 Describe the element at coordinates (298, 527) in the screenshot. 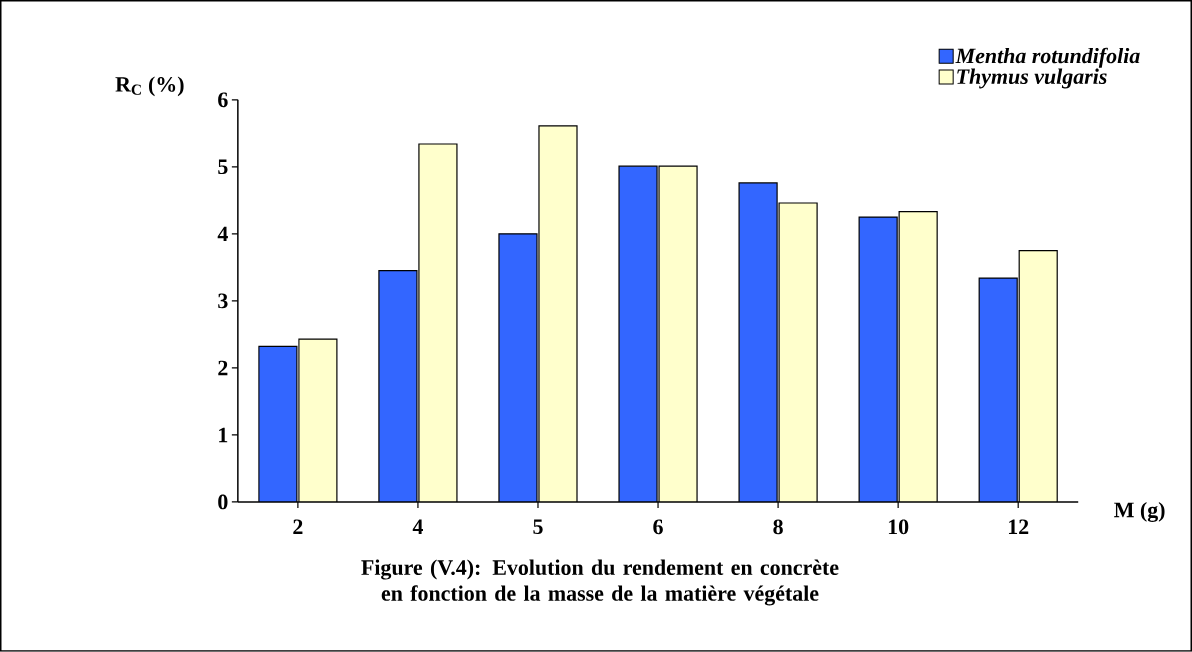

I see `x-tick-label: 2` at that location.